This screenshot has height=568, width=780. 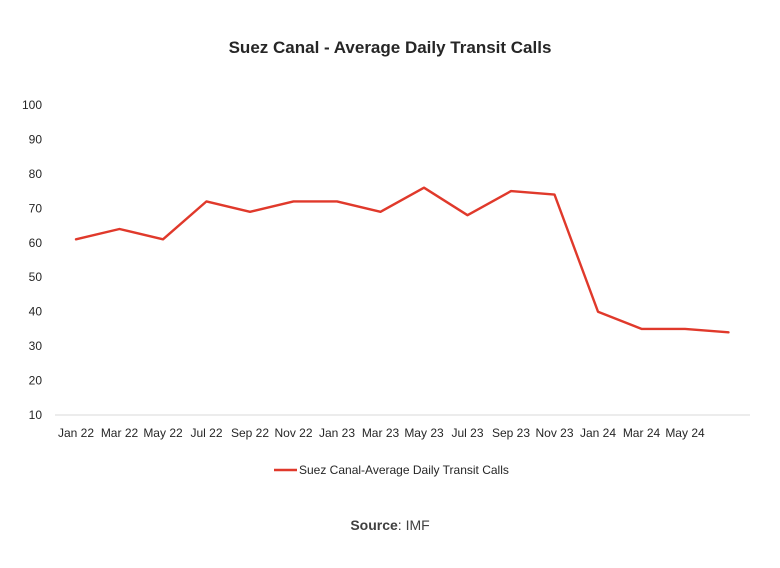 What do you see at coordinates (120, 433) in the screenshot?
I see `x-tick-label: Mar 22` at bounding box center [120, 433].